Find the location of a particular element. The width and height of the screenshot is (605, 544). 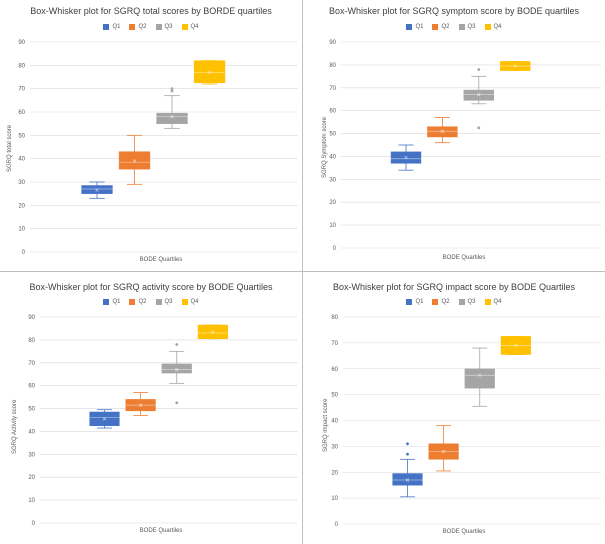

box-q4 is located at coordinates (209, 72).